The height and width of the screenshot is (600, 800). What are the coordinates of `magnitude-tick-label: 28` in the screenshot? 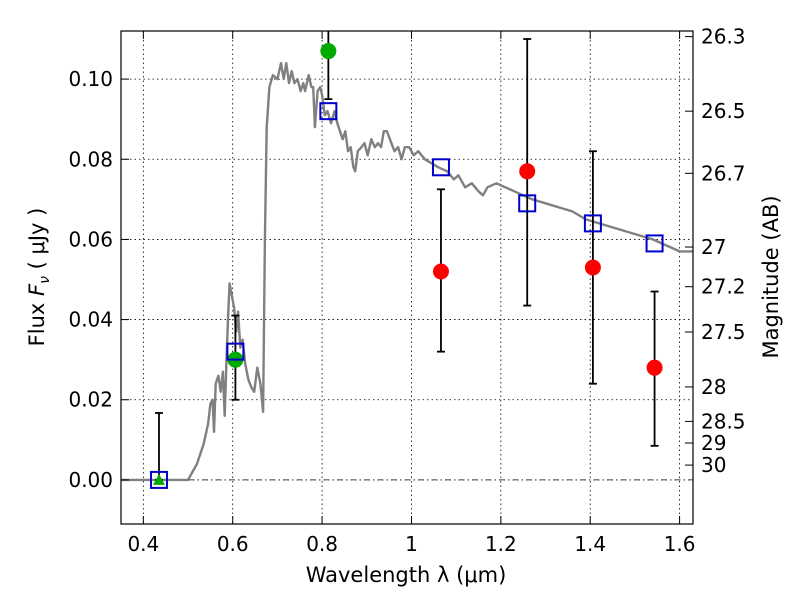 It's located at (713, 387).